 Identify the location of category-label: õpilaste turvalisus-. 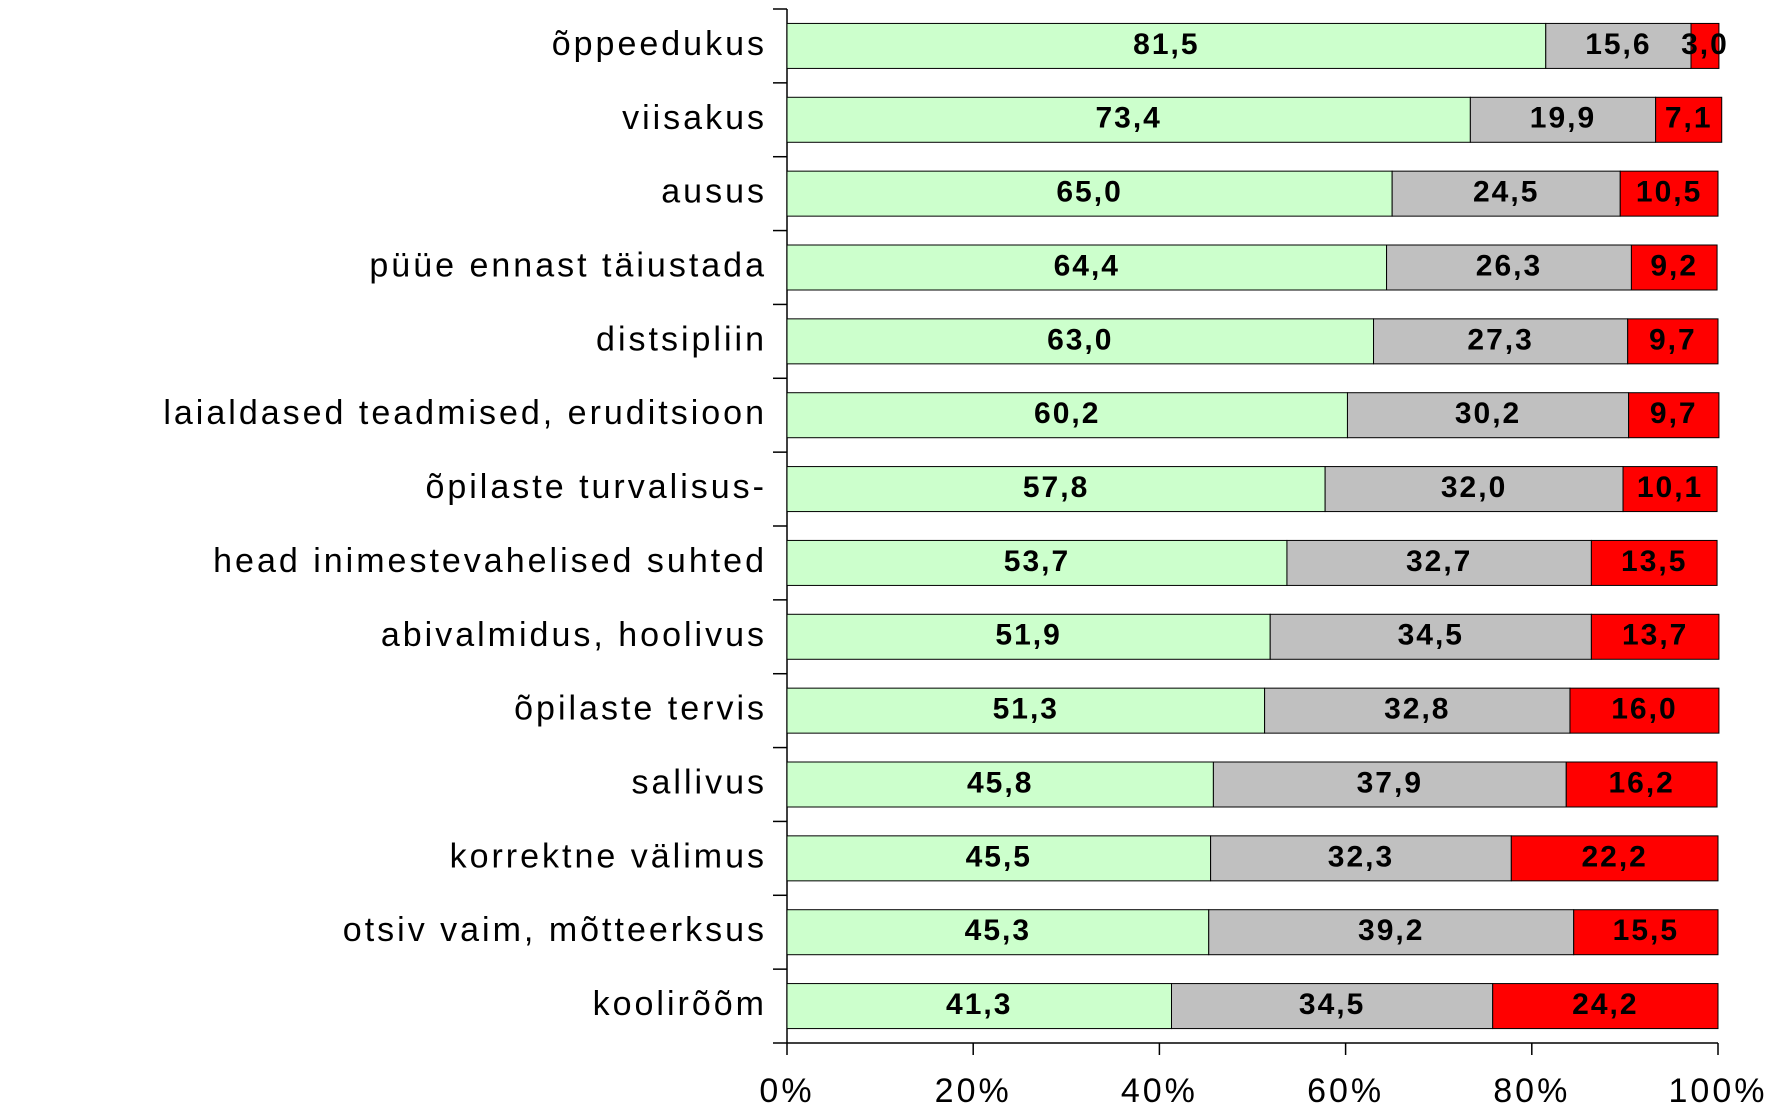
(596, 487).